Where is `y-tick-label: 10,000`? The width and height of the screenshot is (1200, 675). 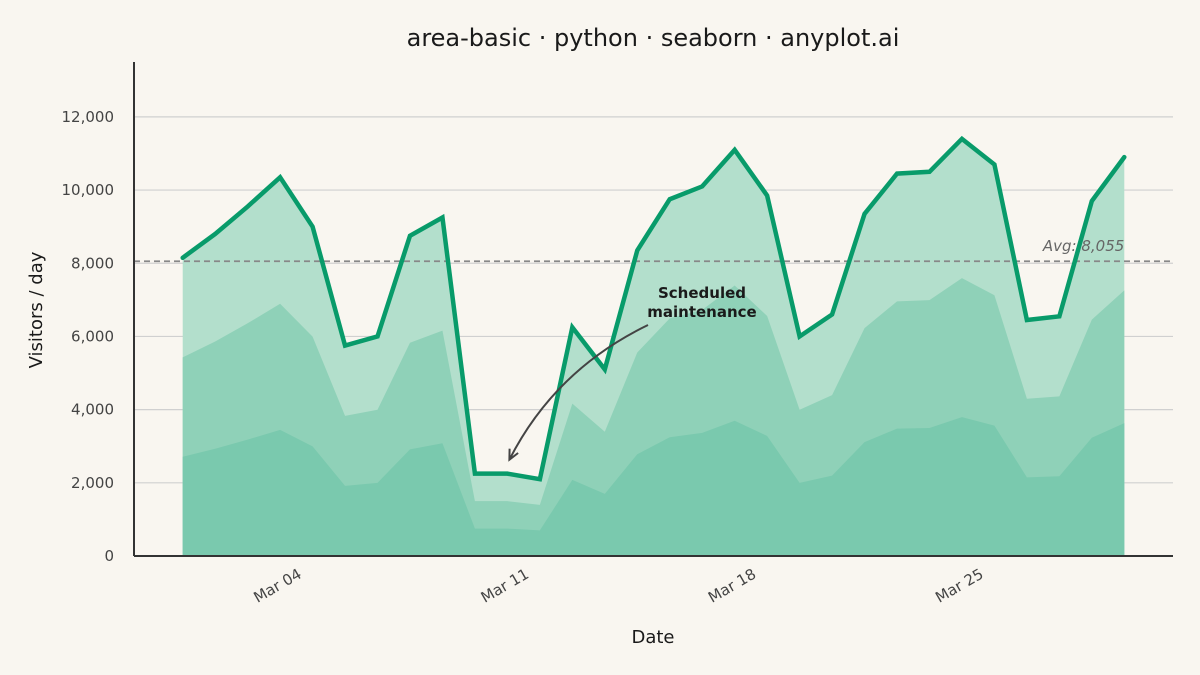 y-tick-label: 10,000 is located at coordinates (88, 190).